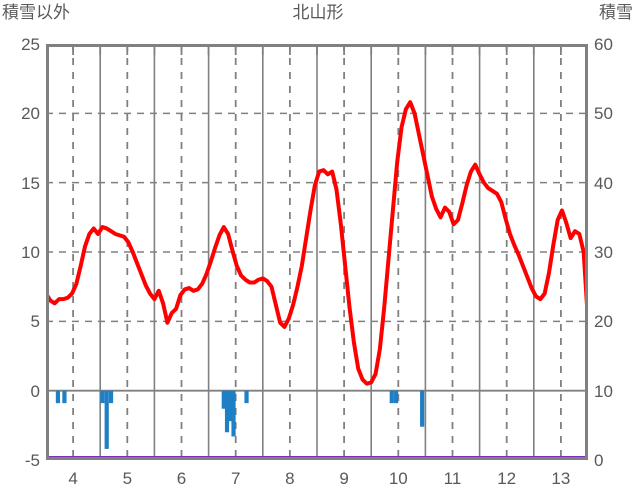 The width and height of the screenshot is (636, 501). What do you see at coordinates (30, 252) in the screenshot?
I see `y-tick-left-10: 10` at bounding box center [30, 252].